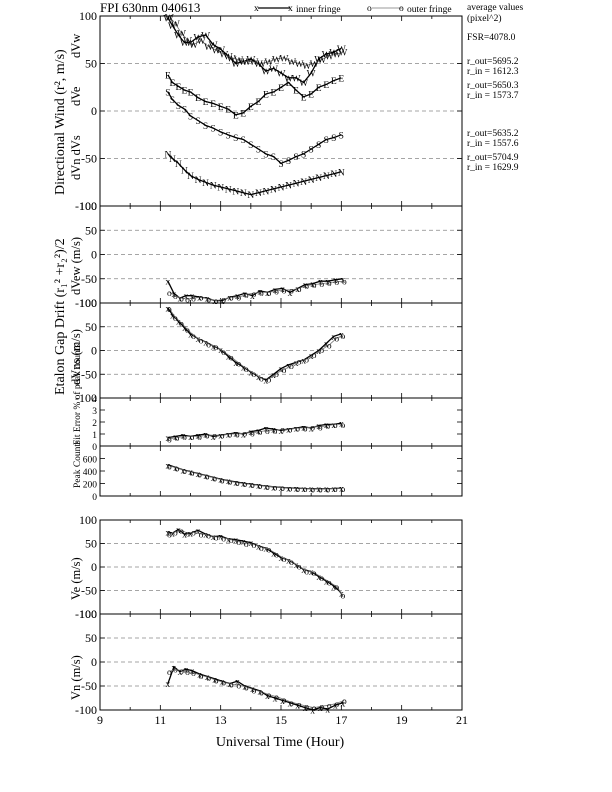 The image size is (612, 792). I want to click on y-tick-label: 50, so click(91, 544).